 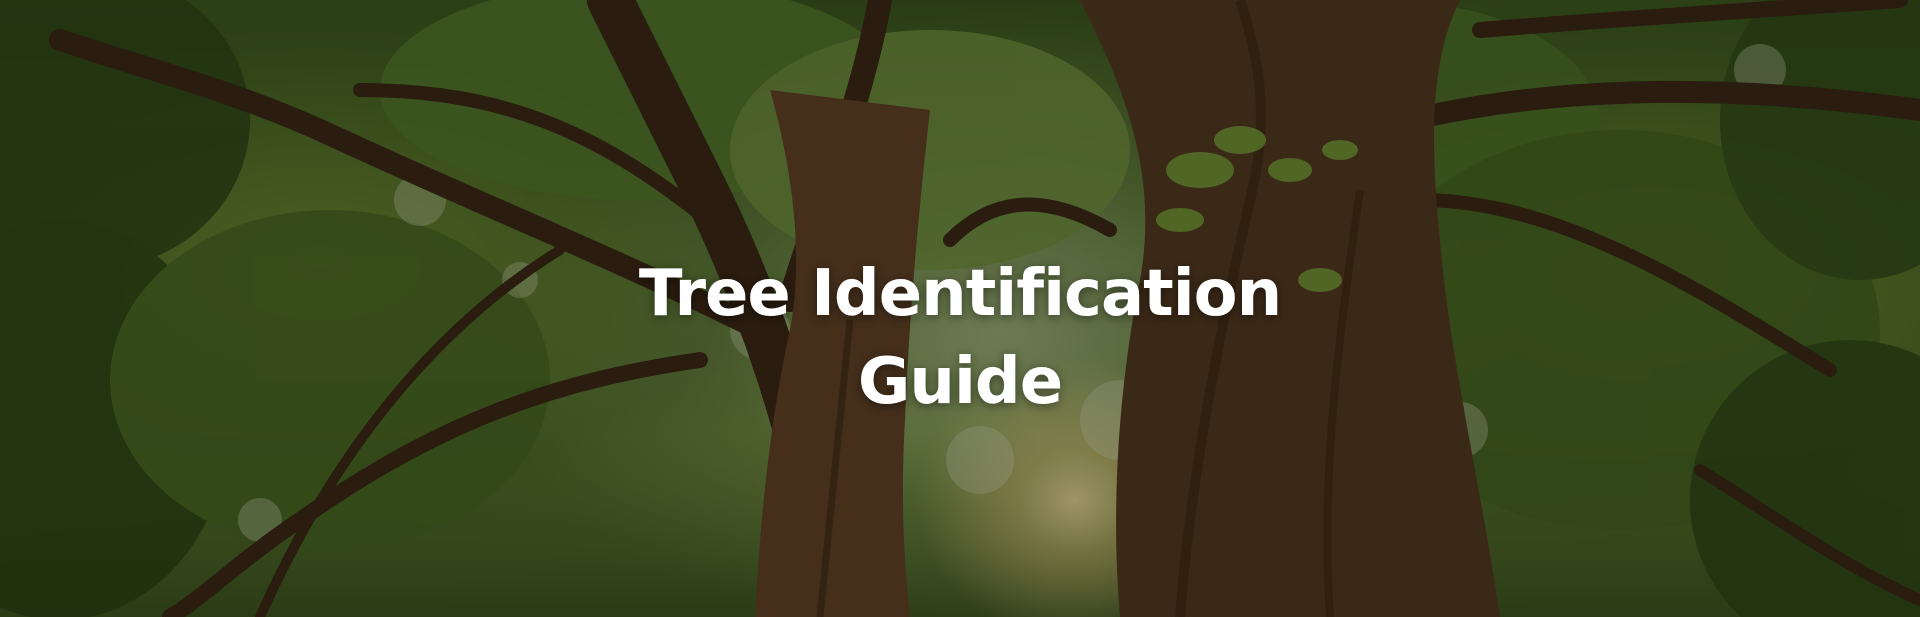 I want to click on page-title: Tree Identification Guide, so click(x=960, y=338).